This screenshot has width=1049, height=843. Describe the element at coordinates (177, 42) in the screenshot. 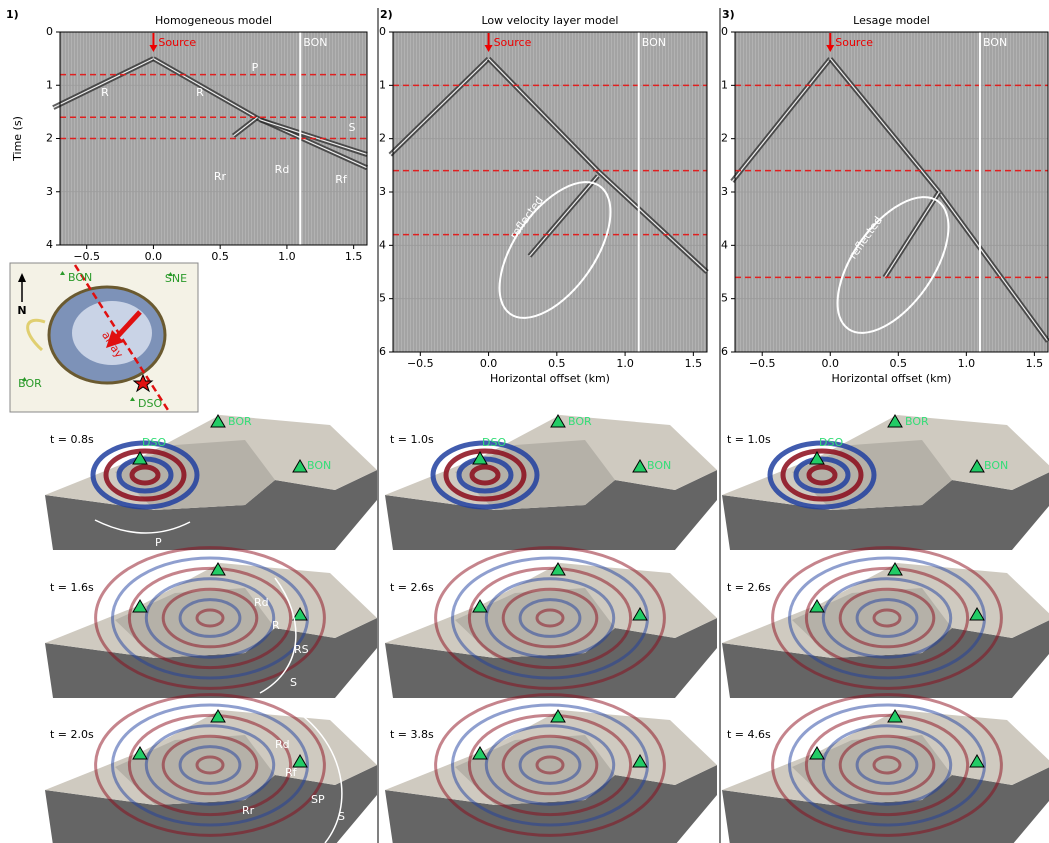

I see `source-label: Source` at that location.